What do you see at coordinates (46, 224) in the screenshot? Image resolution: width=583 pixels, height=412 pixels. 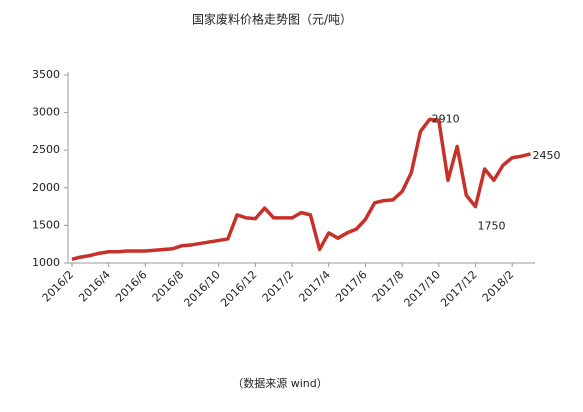 I see `y-tick-label: 1500` at bounding box center [46, 224].